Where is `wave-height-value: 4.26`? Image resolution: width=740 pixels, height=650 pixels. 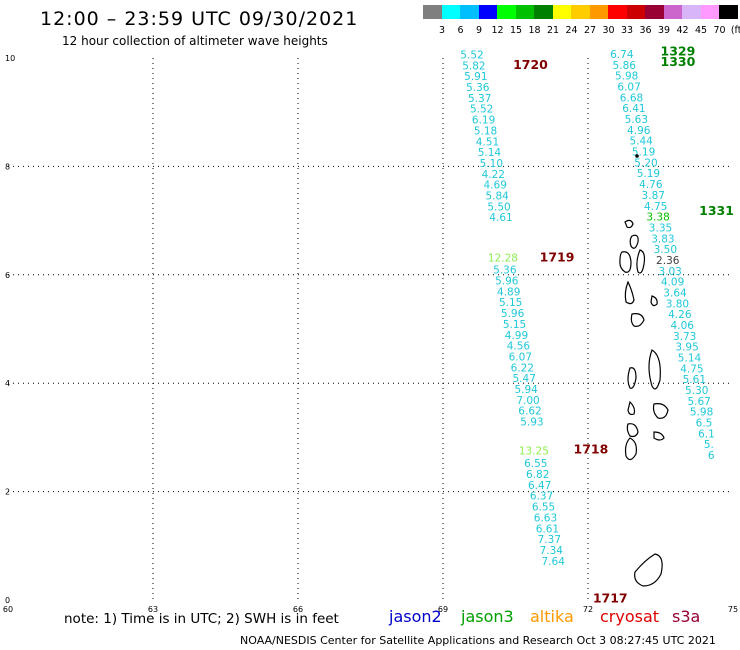
wave-height-value: 4.26 is located at coordinates (680, 315).